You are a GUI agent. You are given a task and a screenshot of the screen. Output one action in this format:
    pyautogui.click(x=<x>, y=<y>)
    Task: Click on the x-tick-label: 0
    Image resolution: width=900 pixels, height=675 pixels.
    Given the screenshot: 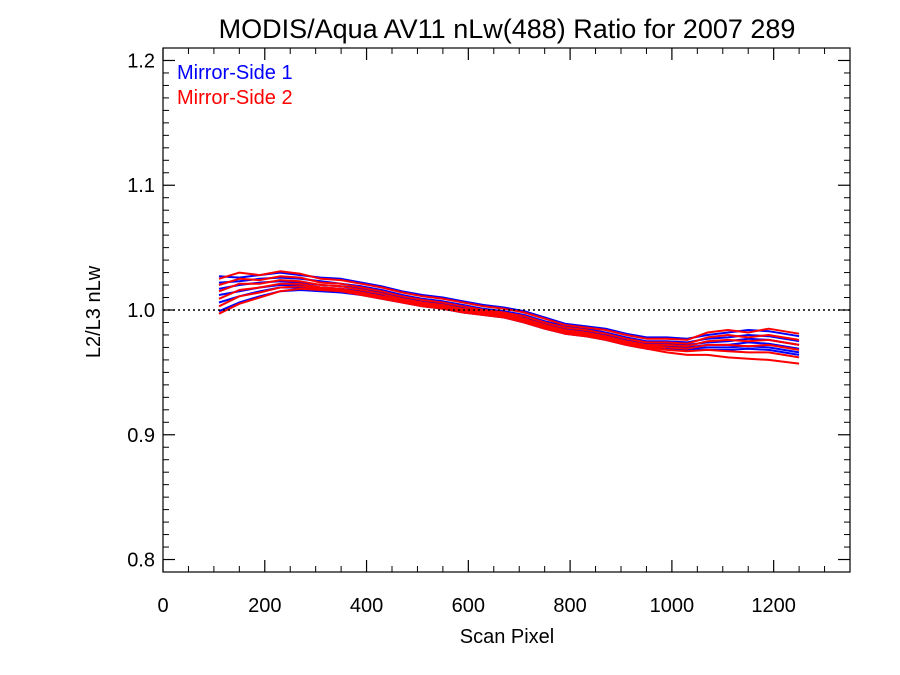 What is the action you would take?
    pyautogui.click(x=162, y=606)
    